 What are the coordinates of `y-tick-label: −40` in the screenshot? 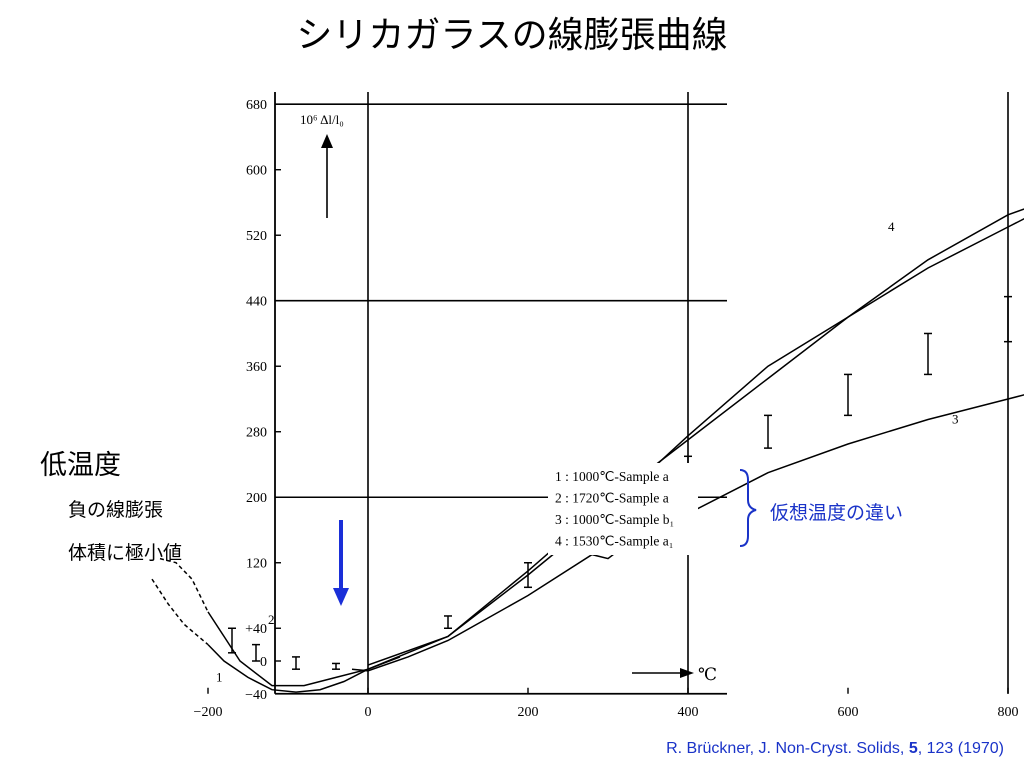 It's located at (256, 695).